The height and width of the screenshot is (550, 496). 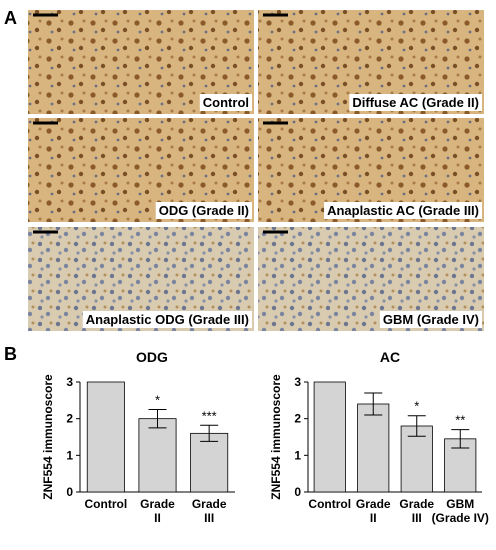 I want to click on significance: ***, so click(x=209, y=415).